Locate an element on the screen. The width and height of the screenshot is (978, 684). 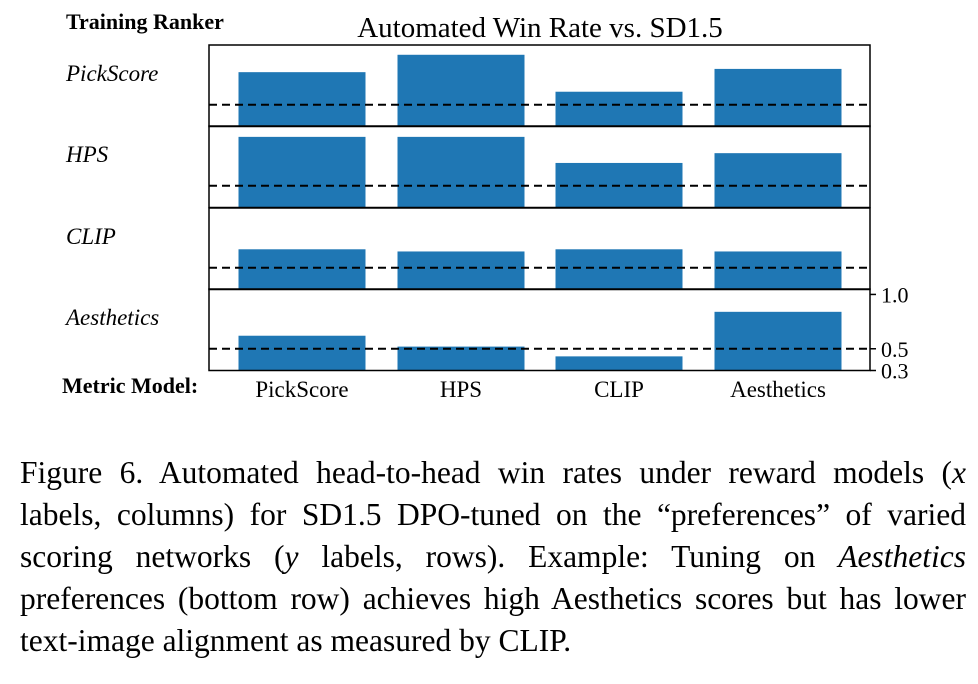
training-ranker-header: Training Ranker is located at coordinates (145, 21).